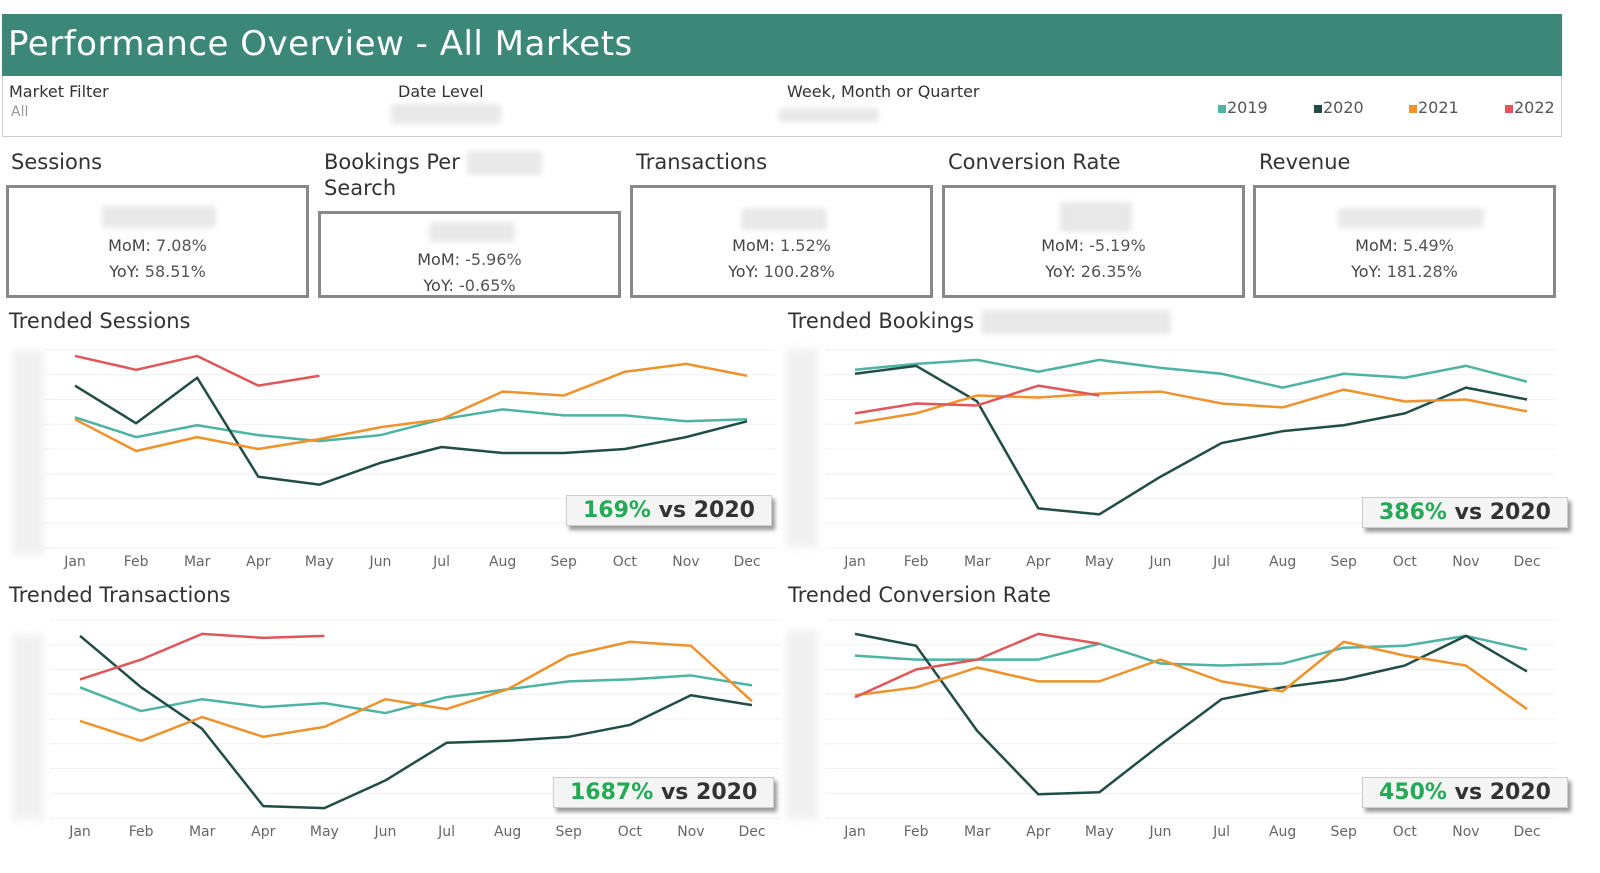 This screenshot has width=1600, height=873. Describe the element at coordinates (1339, 107) in the screenshot. I see `legend-item-2020: 2020` at that location.